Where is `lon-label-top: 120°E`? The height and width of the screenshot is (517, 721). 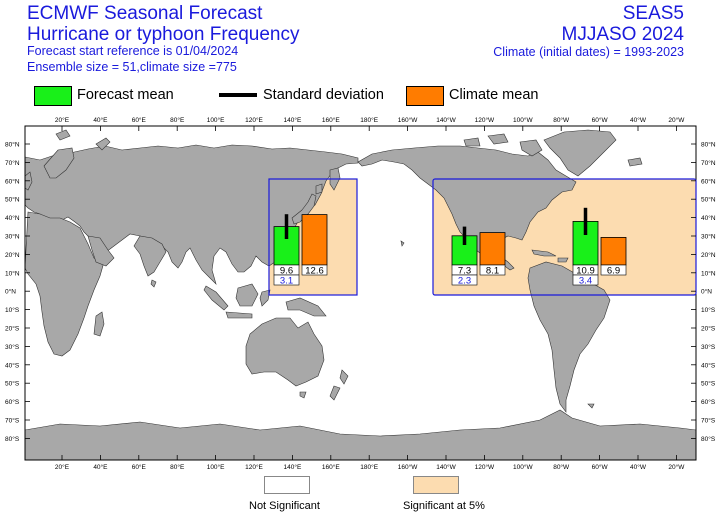 lon-label-top: 120°E is located at coordinates (254, 120).